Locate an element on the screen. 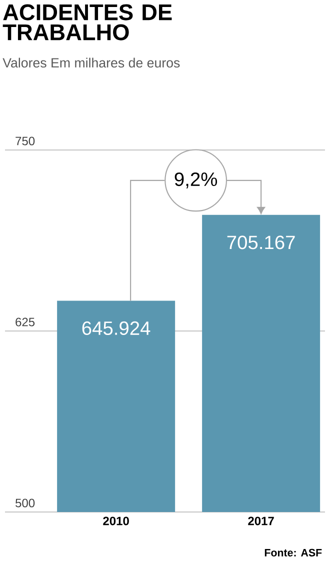 This screenshot has height=561, width=329. y-tick-label: 625 is located at coordinates (25, 322).